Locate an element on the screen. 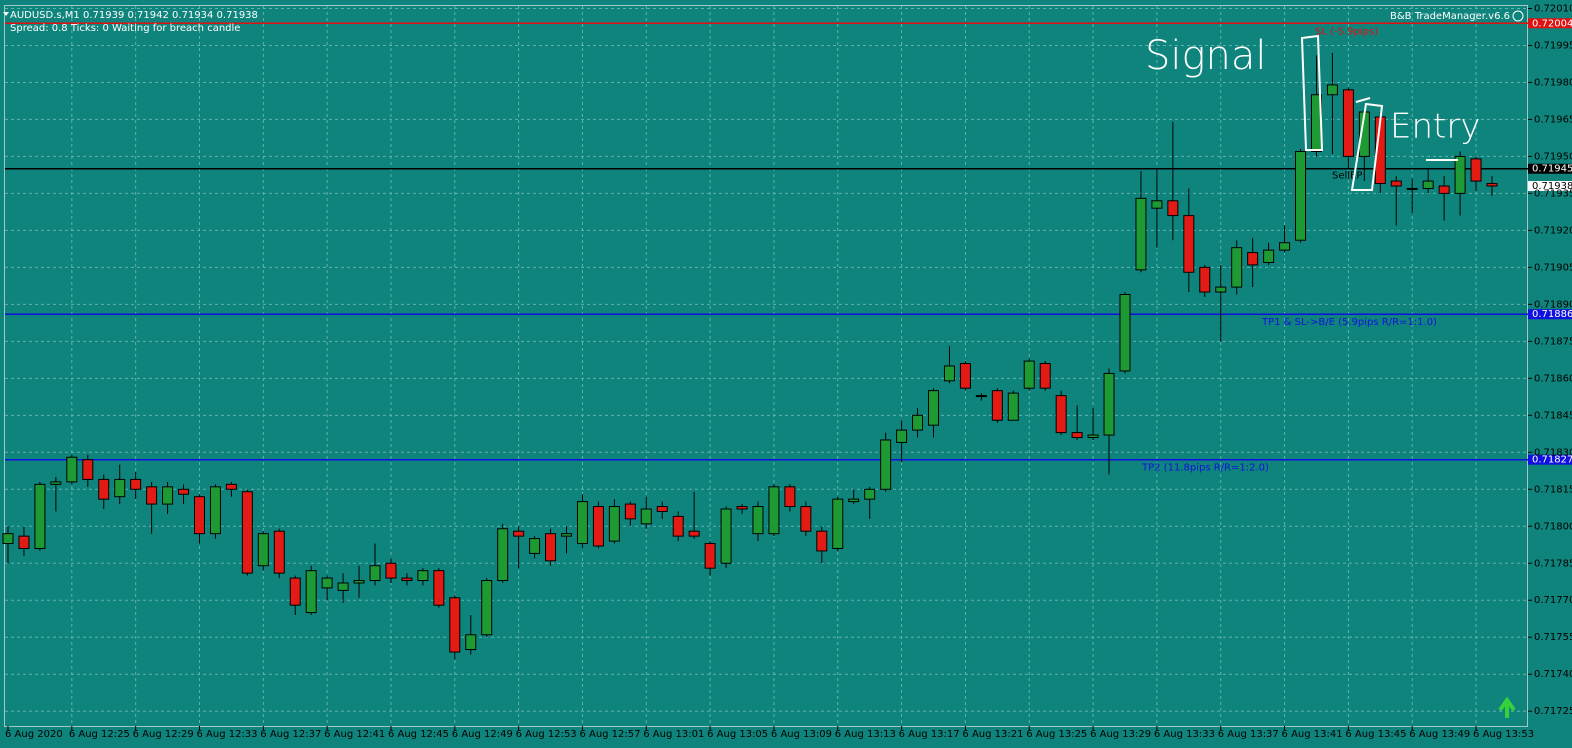  level-text: TP1 & SL->B/E (5.9pips R/R=1:1.0) is located at coordinates (1349, 322).